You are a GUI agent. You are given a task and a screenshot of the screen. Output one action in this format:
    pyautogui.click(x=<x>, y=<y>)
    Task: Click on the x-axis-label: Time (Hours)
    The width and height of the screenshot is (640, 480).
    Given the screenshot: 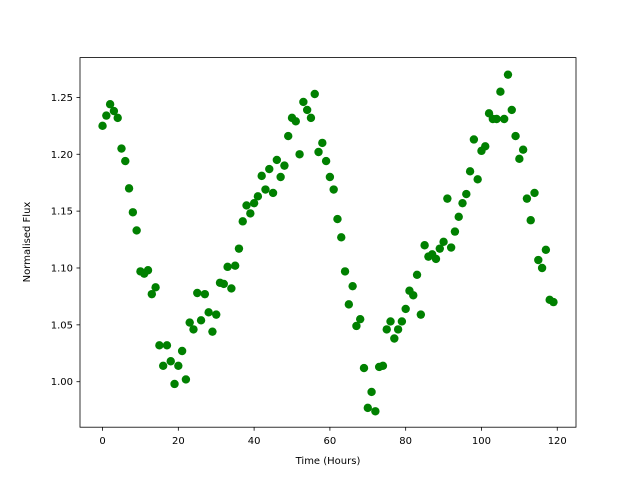 What is the action you would take?
    pyautogui.click(x=328, y=461)
    